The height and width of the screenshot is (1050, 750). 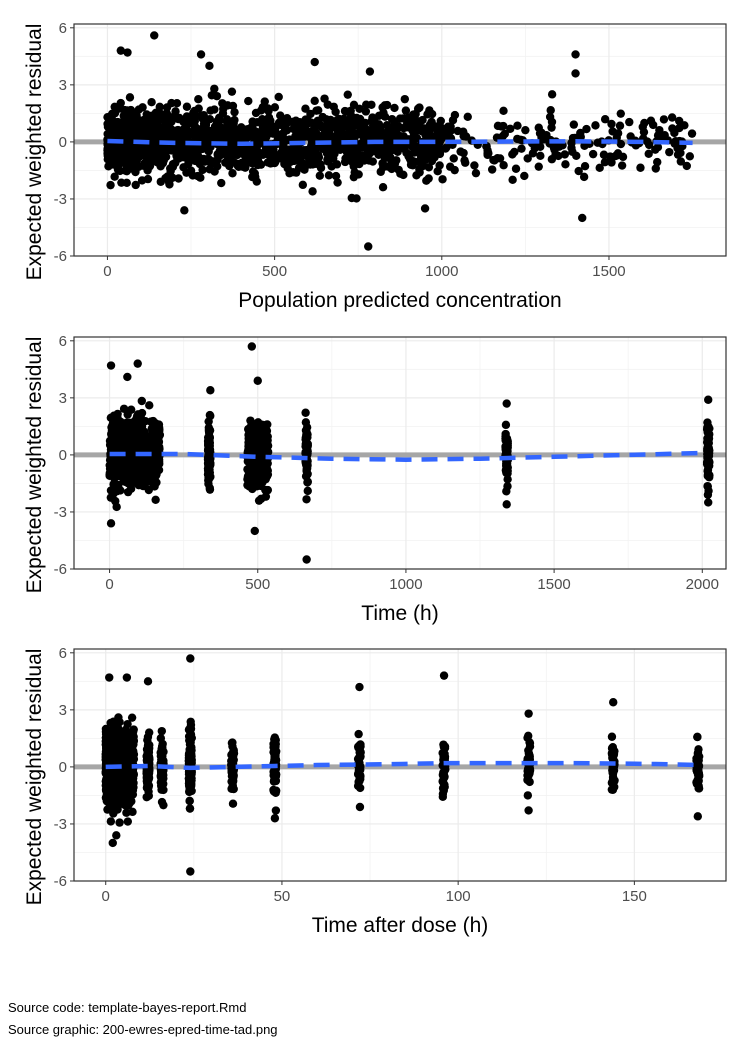 What do you see at coordinates (34, 152) in the screenshot?
I see `y-axis-title: Expected weighted residual` at bounding box center [34, 152].